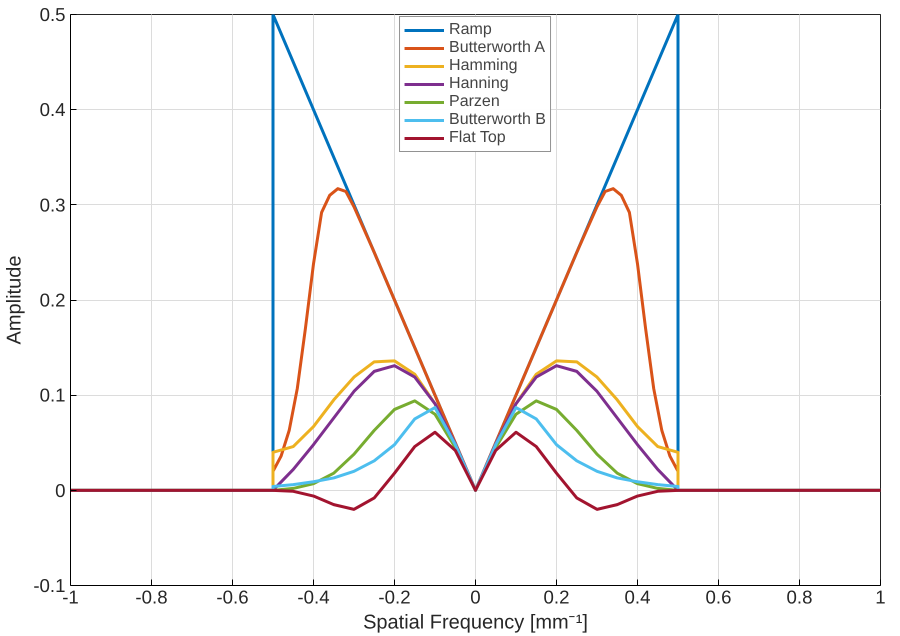  What do you see at coordinates (637, 597) in the screenshot?
I see `x-tick-label: 0.4` at bounding box center [637, 597].